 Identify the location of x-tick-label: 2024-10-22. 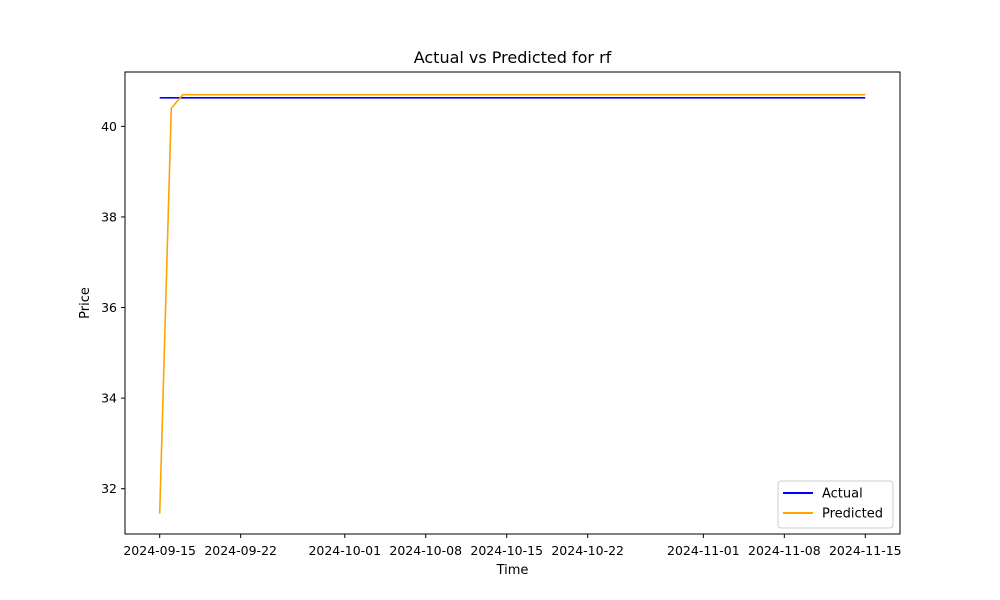
(587, 550).